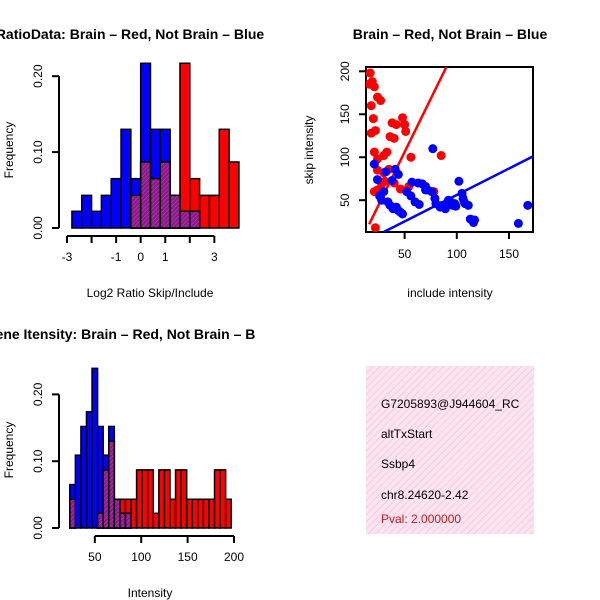 The width and height of the screenshot is (600, 600). What do you see at coordinates (140, 257) in the screenshot?
I see `ratio-x-tick-label: 0` at bounding box center [140, 257].